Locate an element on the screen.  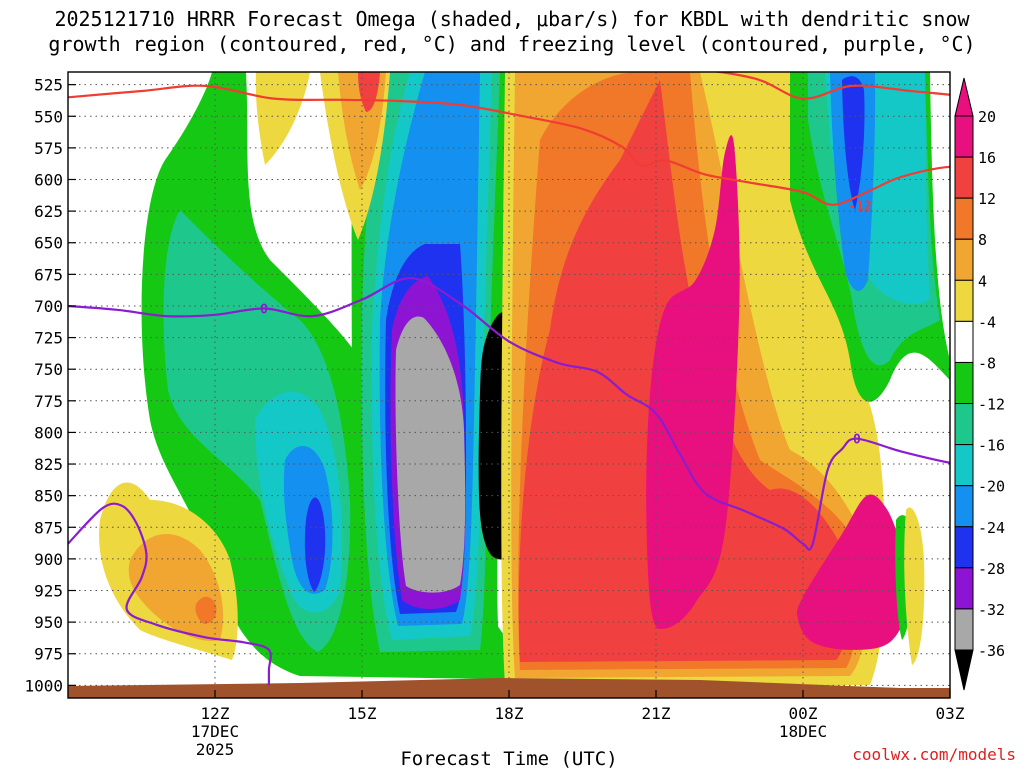
x-tick-label-0-0: 12Z is located at coordinates (215, 713).